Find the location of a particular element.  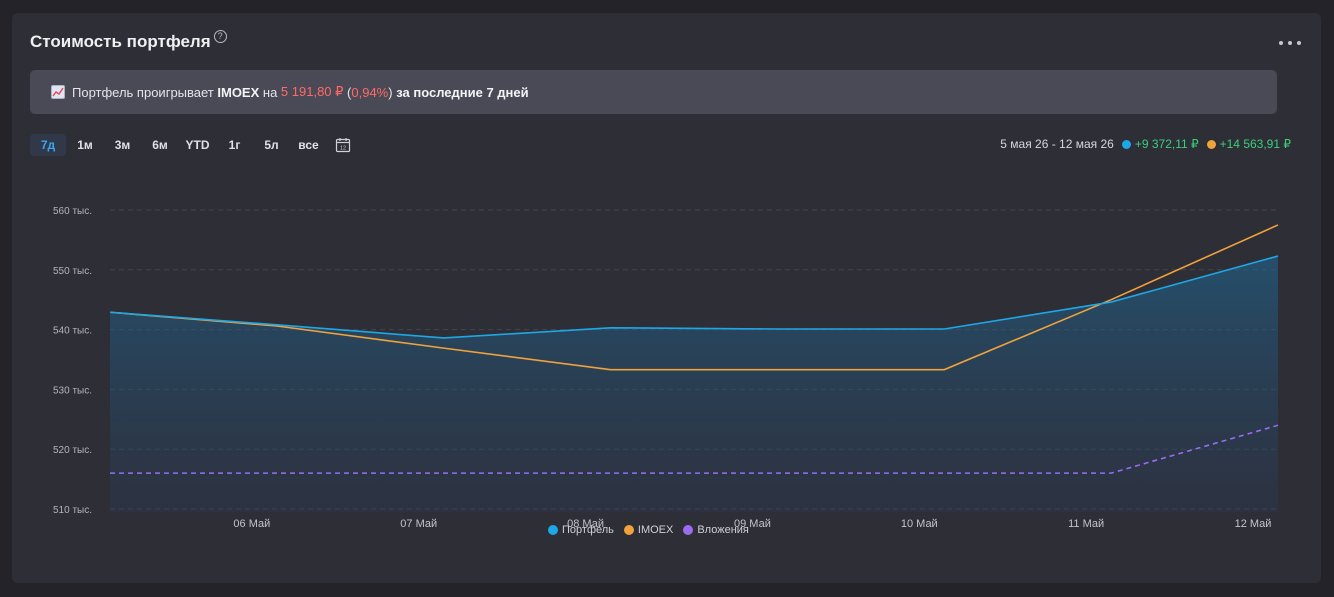

x-tick-label: 12 Май is located at coordinates (1253, 524).